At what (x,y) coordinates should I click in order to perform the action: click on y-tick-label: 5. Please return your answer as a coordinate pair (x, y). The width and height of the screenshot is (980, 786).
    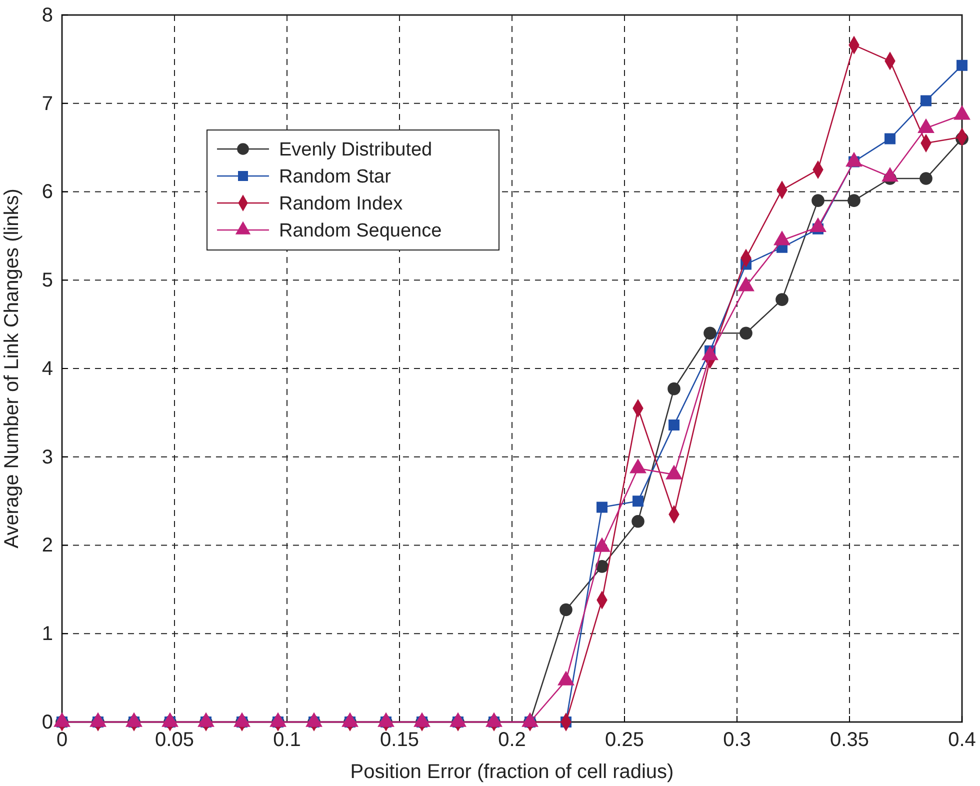
    Looking at the image, I should click on (47, 281).